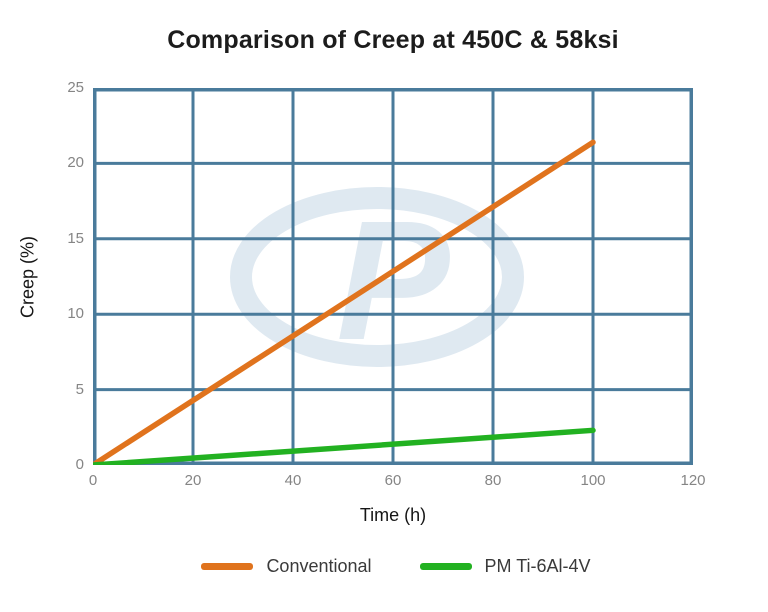 The width and height of the screenshot is (768, 612). I want to click on x-tick-label: 0, so click(93, 480).